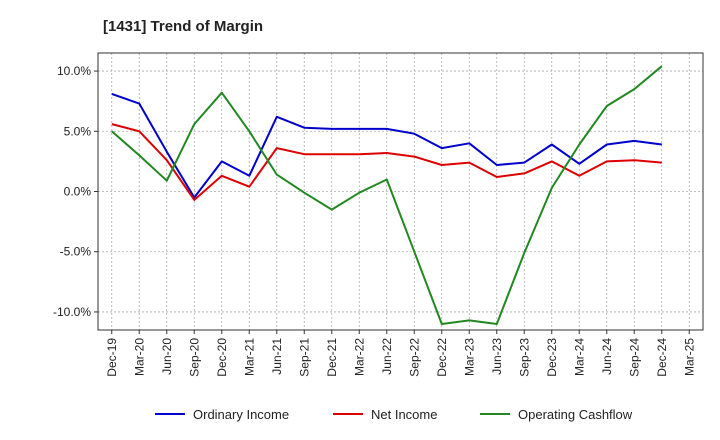 The image size is (720, 440). I want to click on y-tick-label: -5.0%, so click(76, 252).